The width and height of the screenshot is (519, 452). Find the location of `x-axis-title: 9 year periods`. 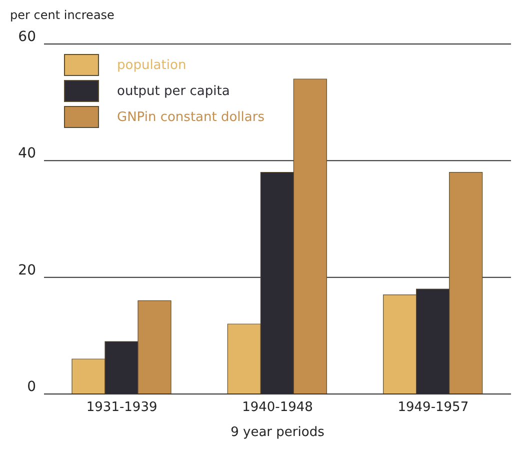

x-axis-title: 9 year periods is located at coordinates (277, 432).